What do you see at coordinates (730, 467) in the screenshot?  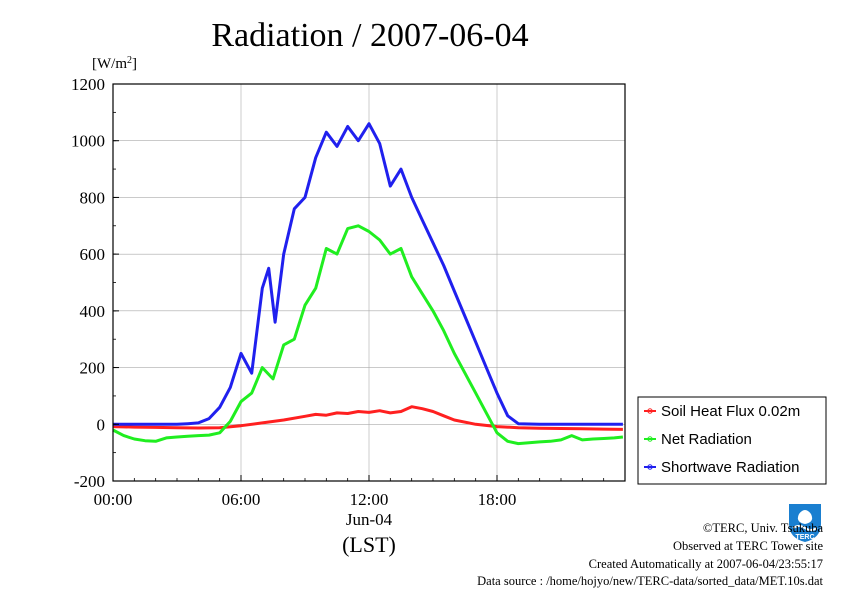 I see `legend-label: Shortwave Radiation` at bounding box center [730, 467].